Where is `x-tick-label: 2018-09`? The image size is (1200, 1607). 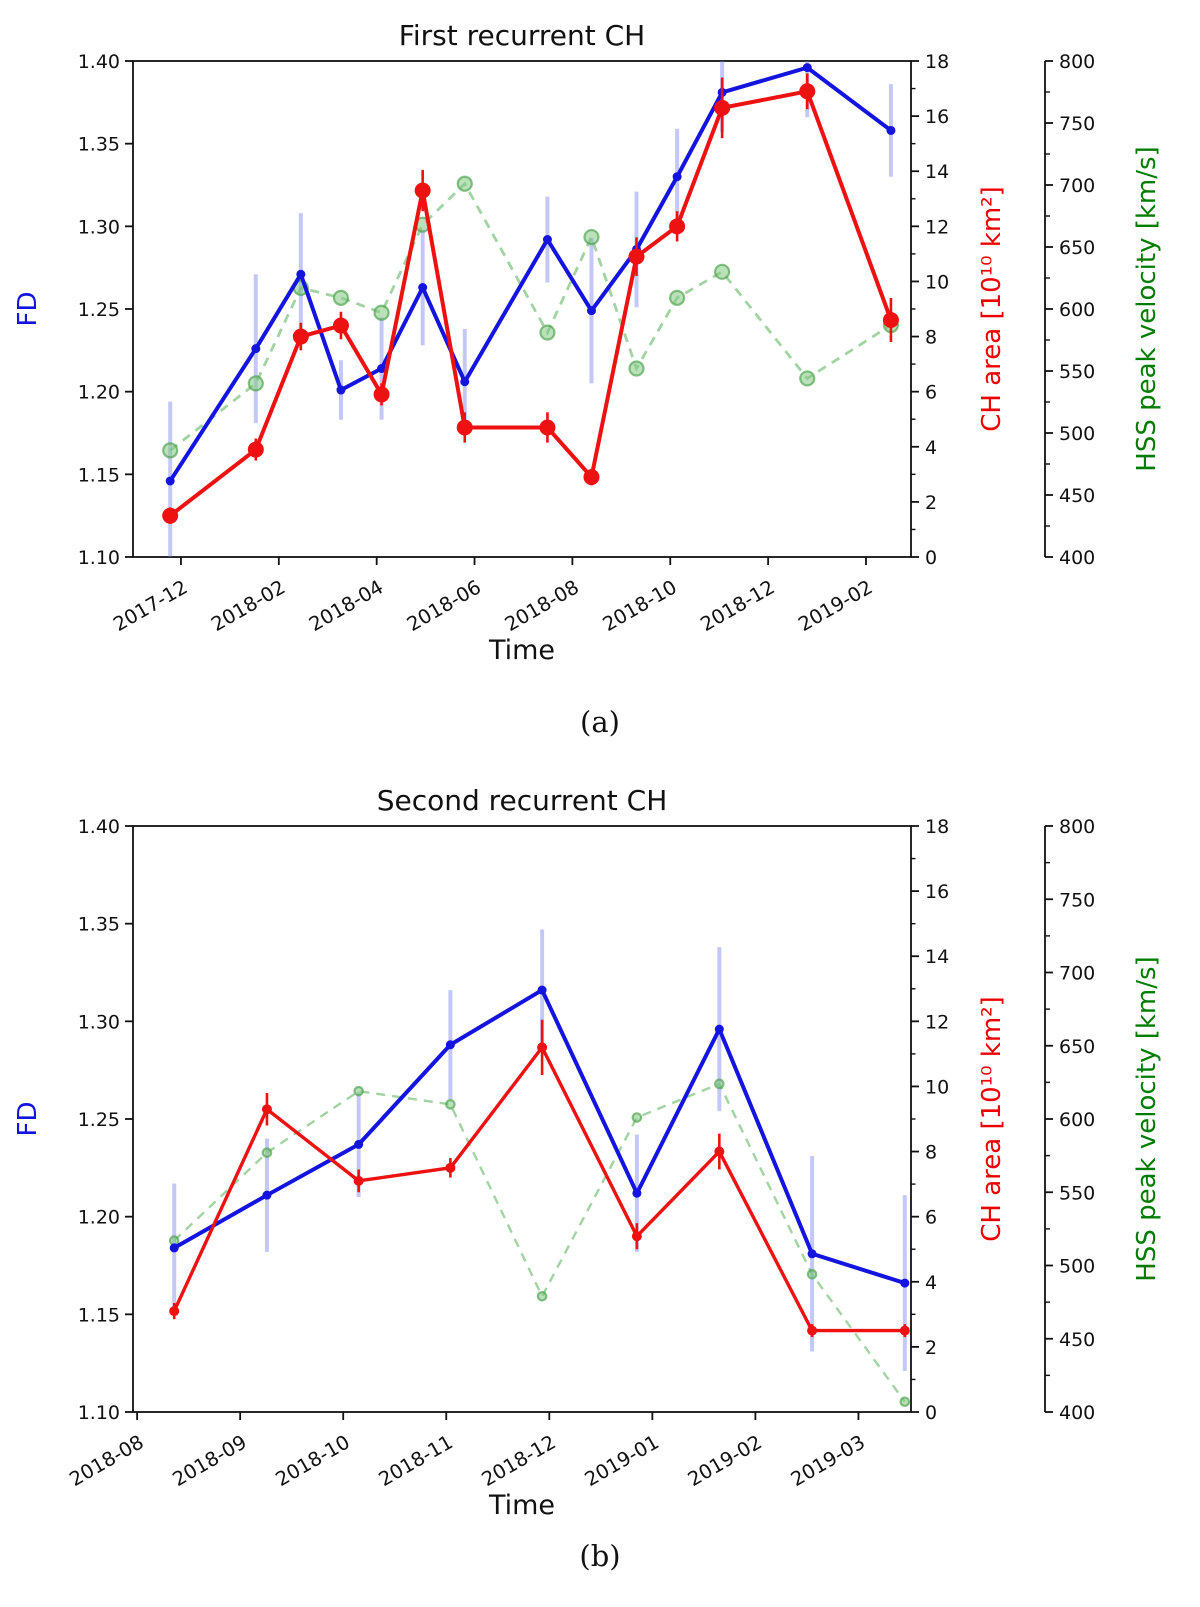
x-tick-label: 2018-09 is located at coordinates (210, 1460).